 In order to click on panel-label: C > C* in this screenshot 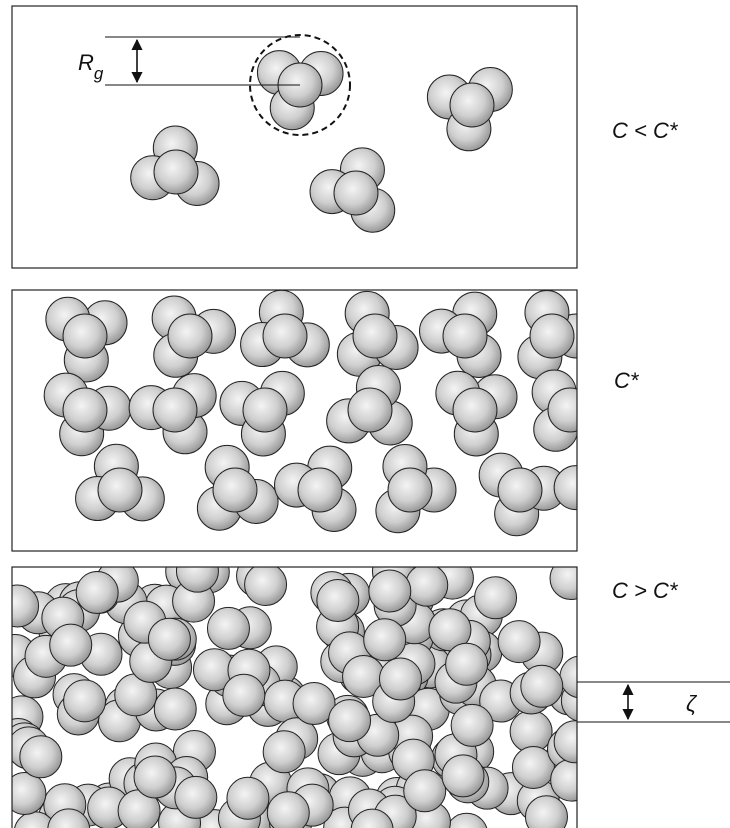, I will do `click(645, 590)`.